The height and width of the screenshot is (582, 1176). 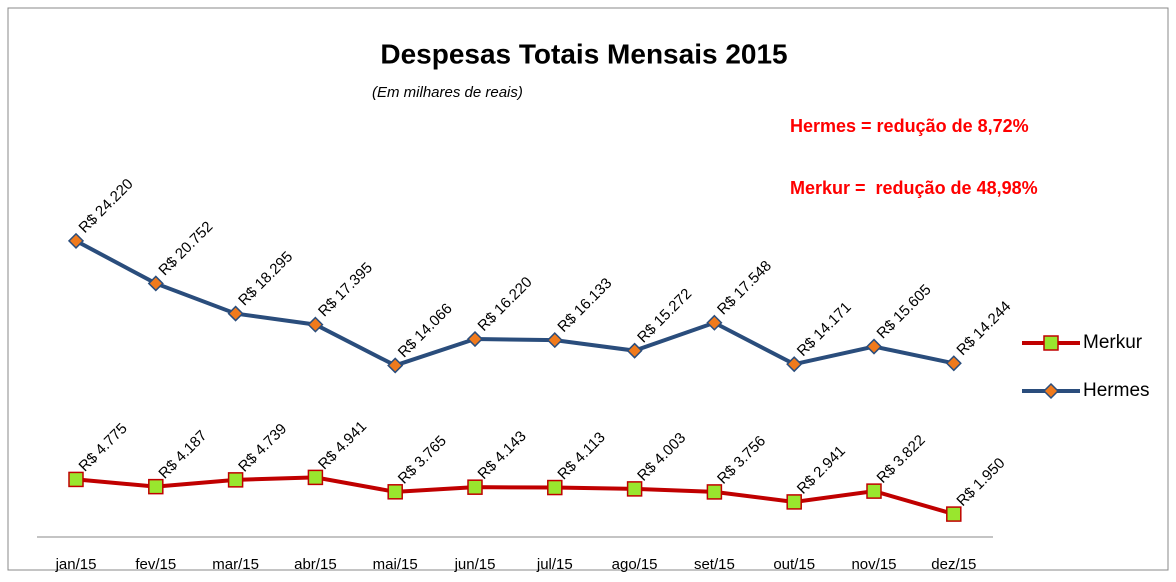 What do you see at coordinates (395, 564) in the screenshot?
I see `x-tick-label: mai/15` at bounding box center [395, 564].